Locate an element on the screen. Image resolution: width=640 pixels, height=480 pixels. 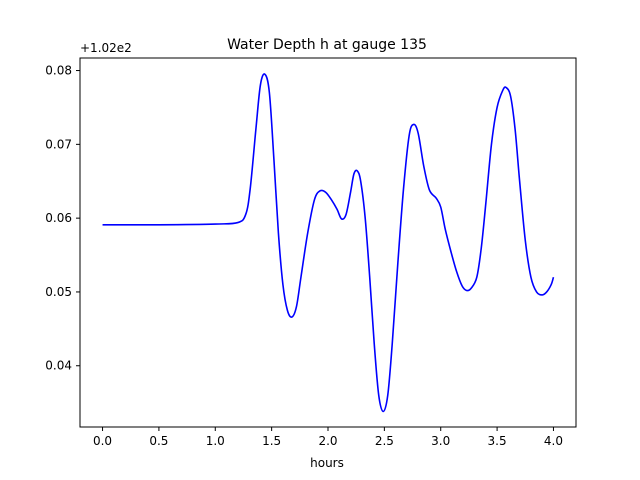
y-tick-label: 0.07 is located at coordinates (58, 144).